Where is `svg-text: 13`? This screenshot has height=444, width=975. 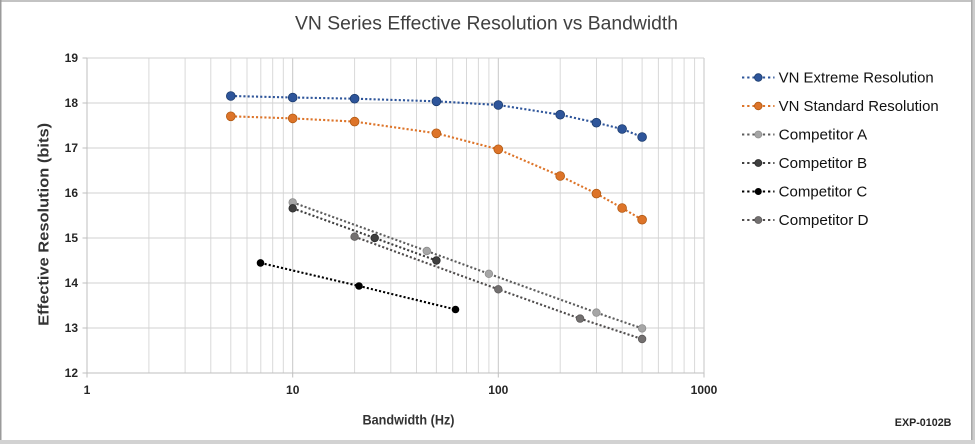
svg-text: 13 is located at coordinates (72, 328).